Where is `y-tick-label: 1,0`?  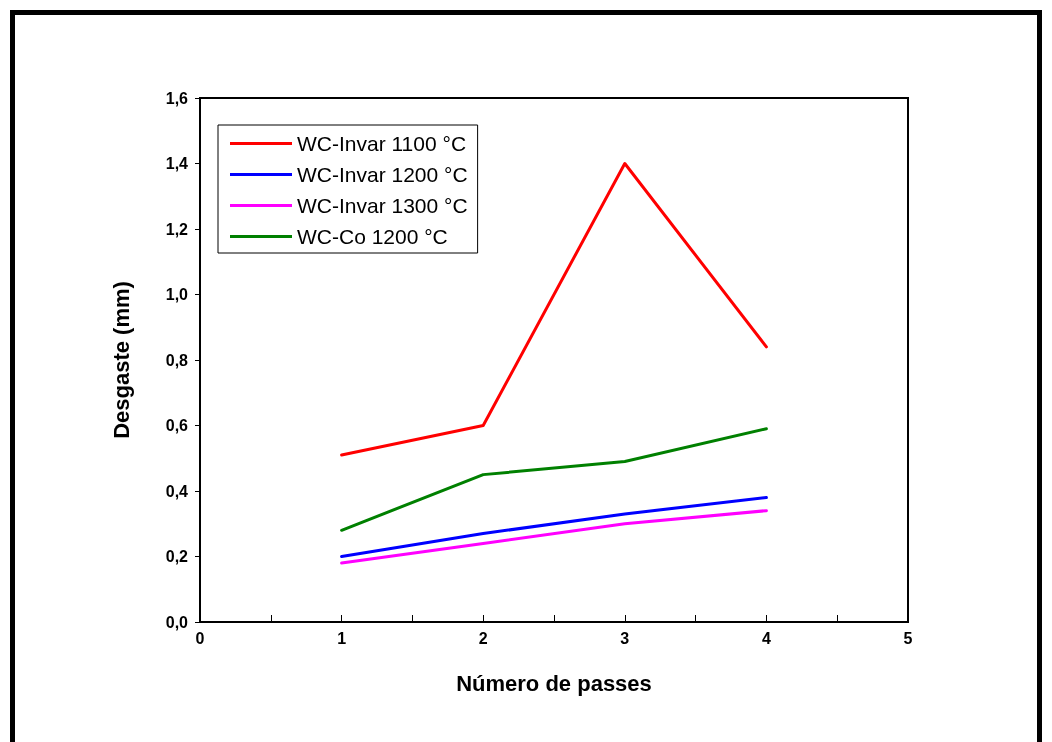
y-tick-label: 1,0 is located at coordinates (177, 294).